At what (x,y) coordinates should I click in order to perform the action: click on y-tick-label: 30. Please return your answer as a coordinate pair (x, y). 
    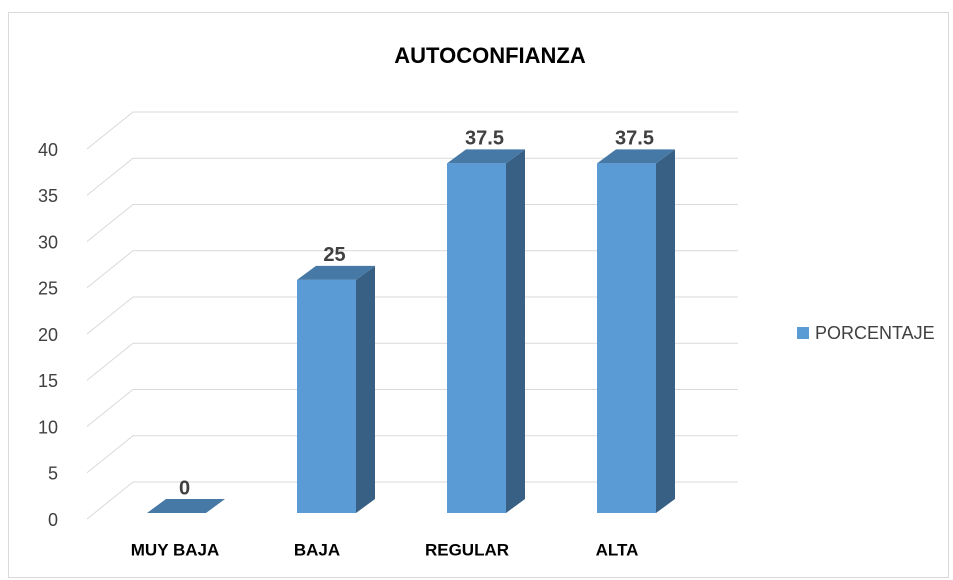
    Looking at the image, I should click on (48, 242).